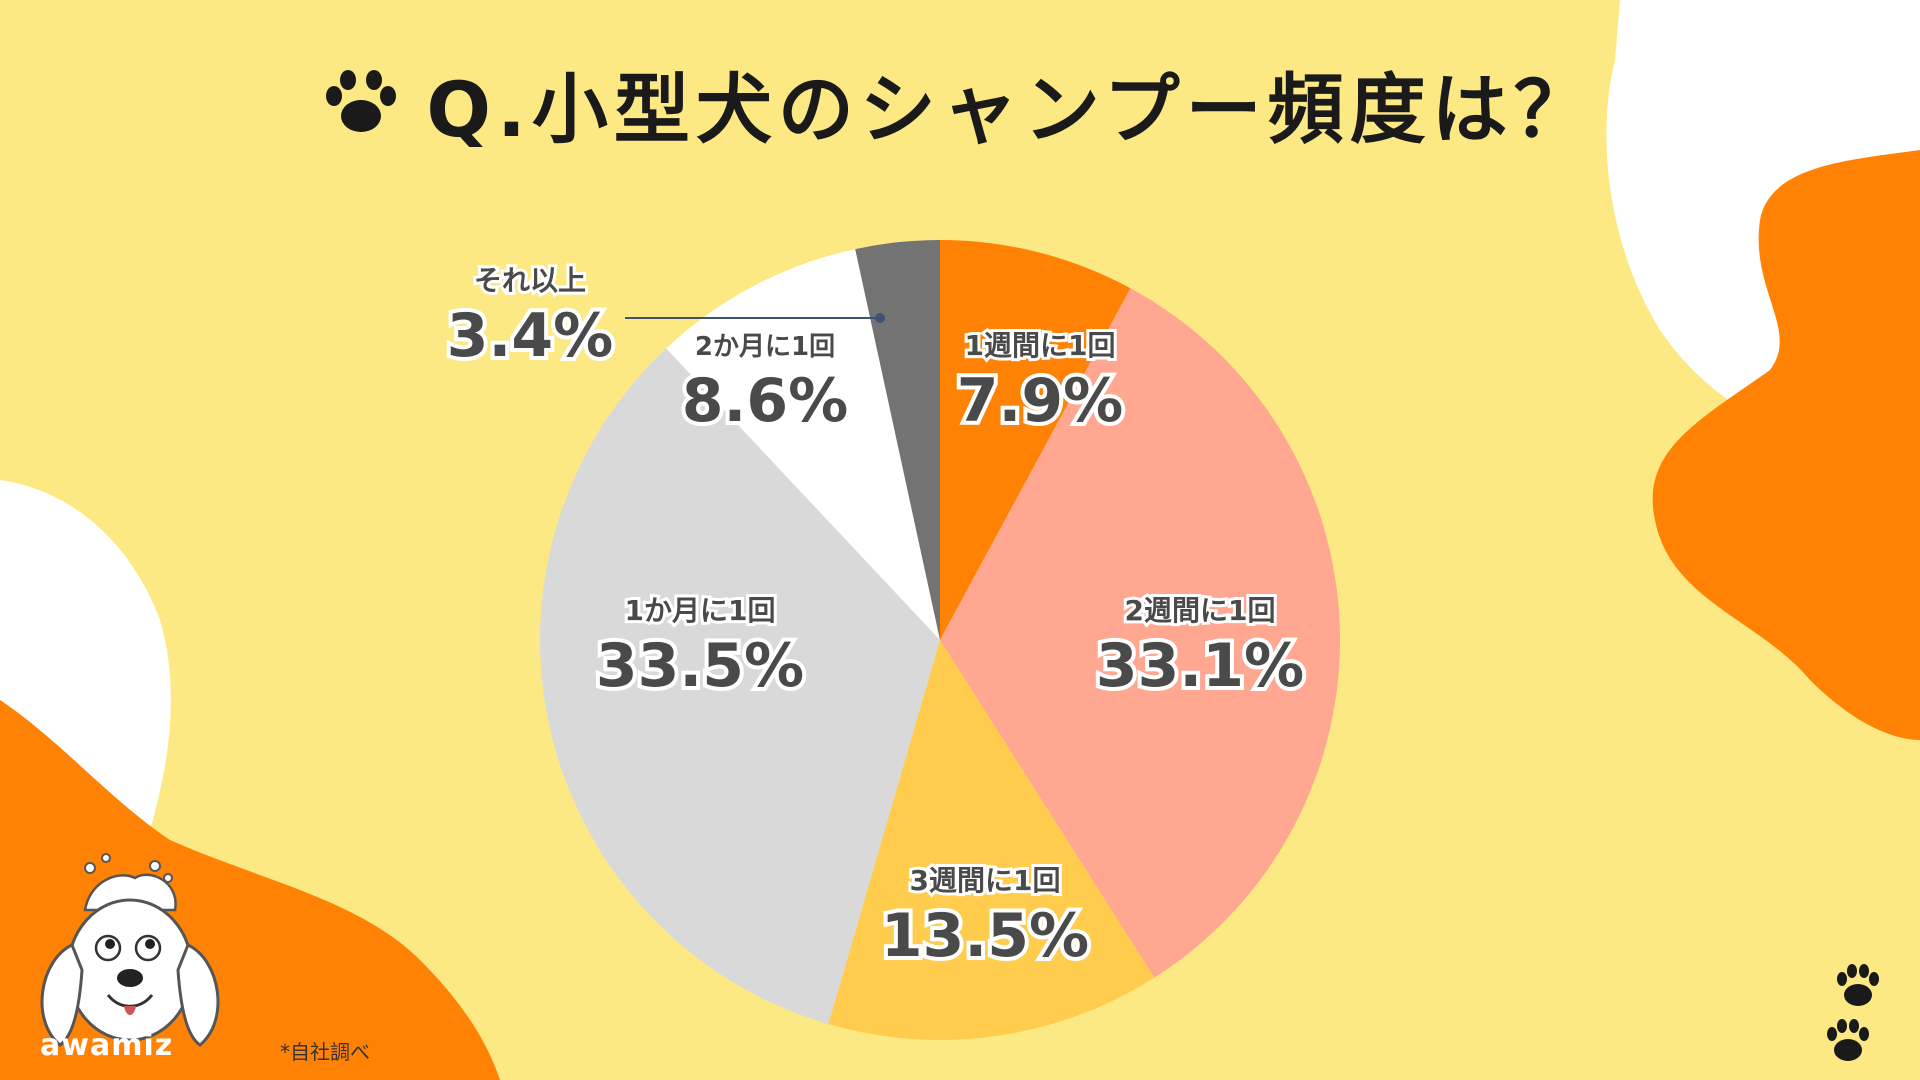  Describe the element at coordinates (985, 936) in the screenshot. I see `slice-value-label: 13.5%` at that location.